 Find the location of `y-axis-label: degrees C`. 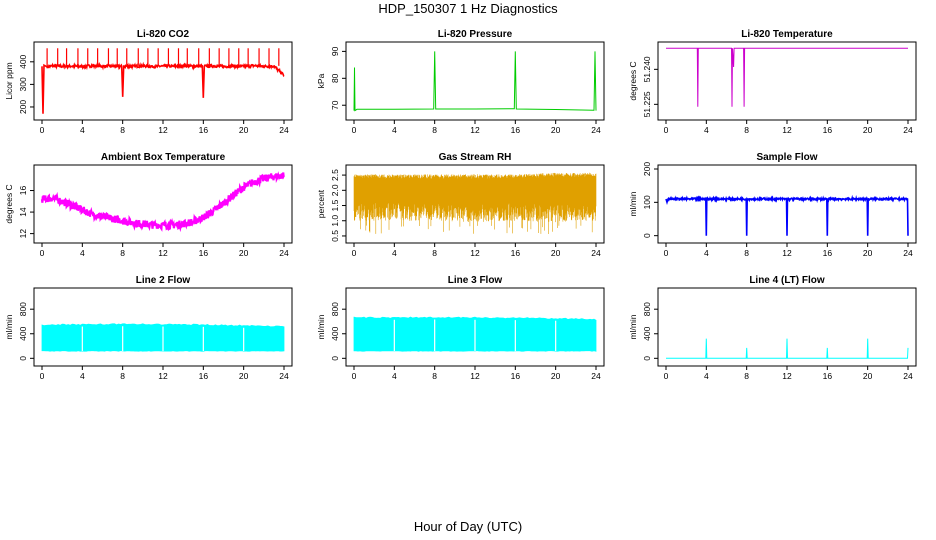

y-axis-label: degrees C is located at coordinates (9, 203).